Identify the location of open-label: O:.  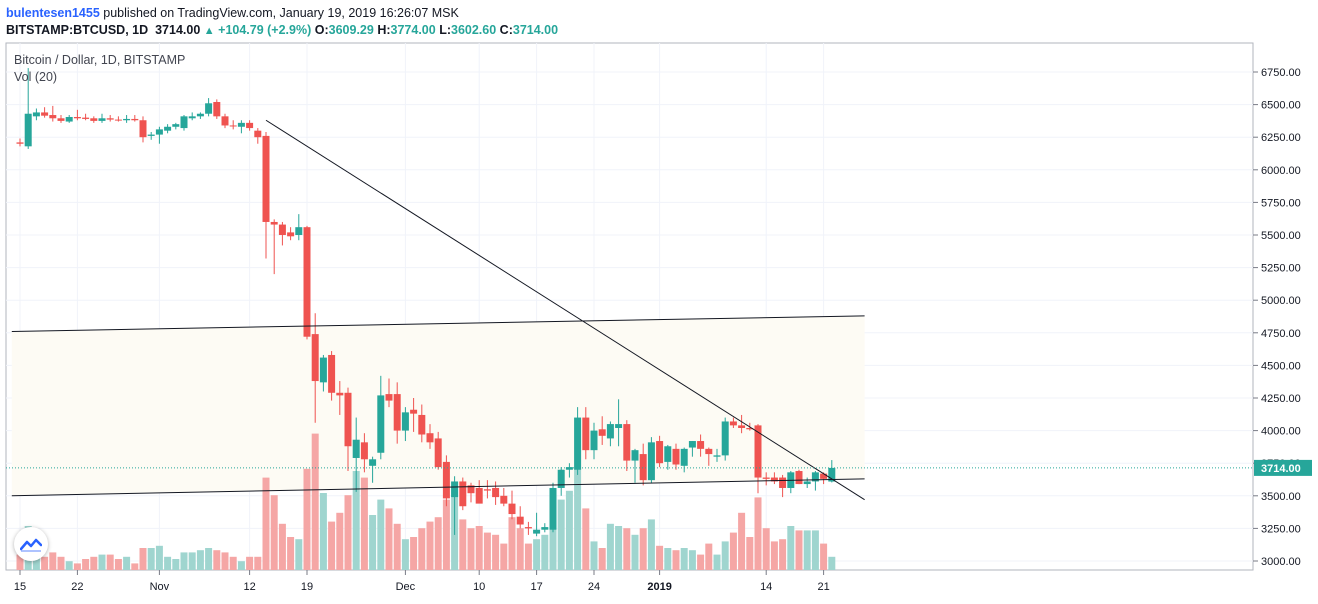
(321, 30).